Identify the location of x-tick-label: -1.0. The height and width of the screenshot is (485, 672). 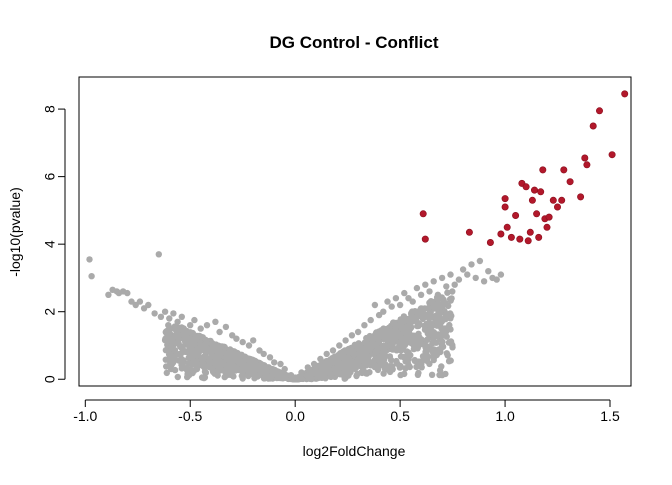
(85, 416).